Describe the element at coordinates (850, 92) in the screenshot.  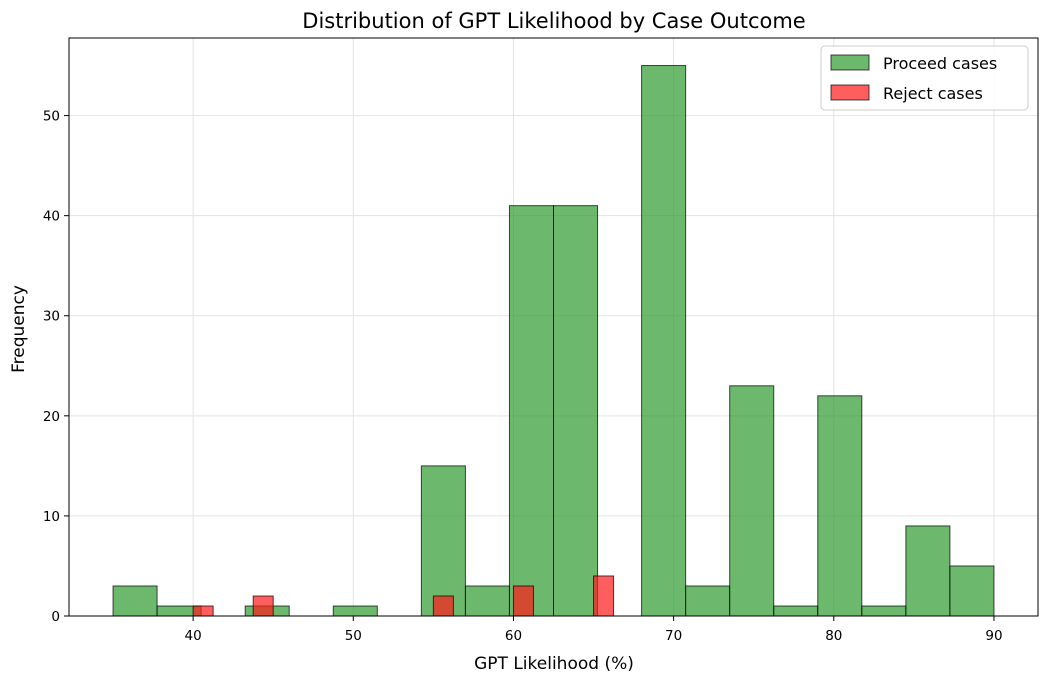
I see `legend-swatch-reject` at that location.